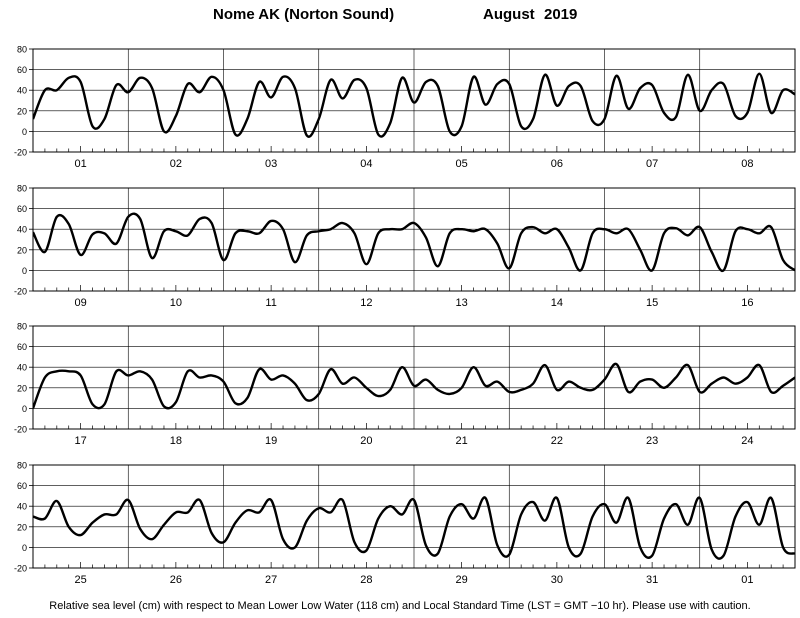  I want to click on day-label: 15, so click(652, 303).